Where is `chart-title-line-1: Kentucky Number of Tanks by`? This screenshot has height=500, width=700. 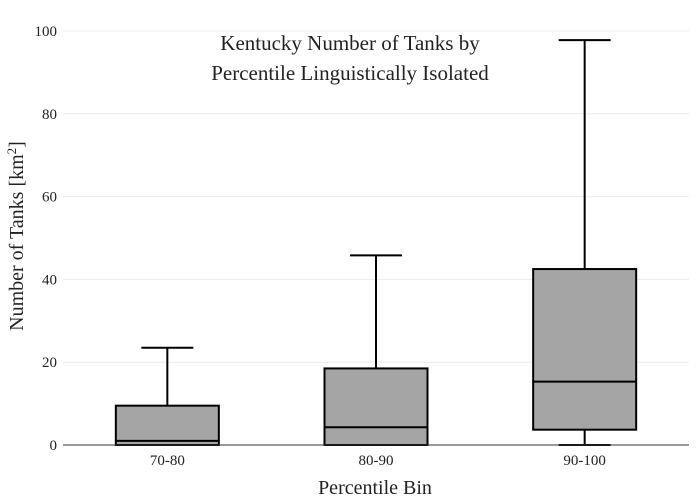
chart-title-line-1: Kentucky Number of Tanks by is located at coordinates (350, 43).